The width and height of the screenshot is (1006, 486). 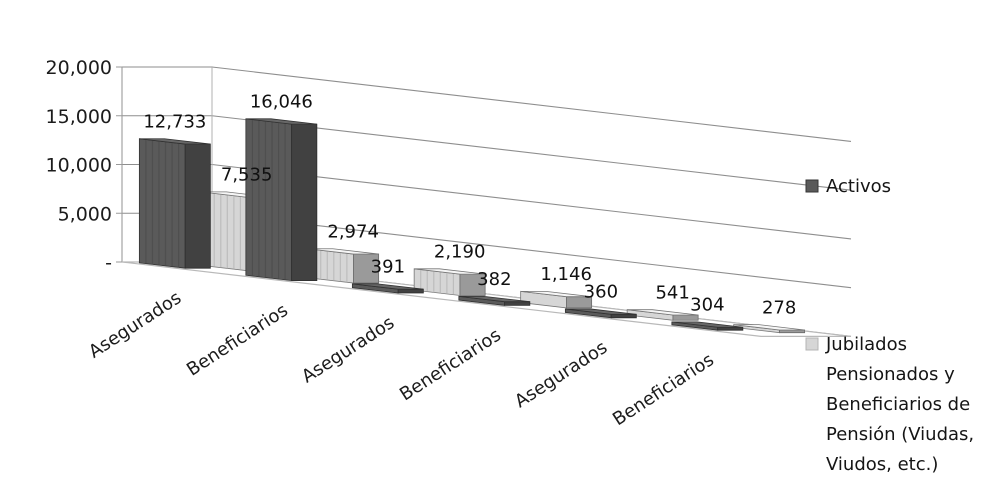 What do you see at coordinates (672, 292) in the screenshot?
I see `data-label: 541` at bounding box center [672, 292].